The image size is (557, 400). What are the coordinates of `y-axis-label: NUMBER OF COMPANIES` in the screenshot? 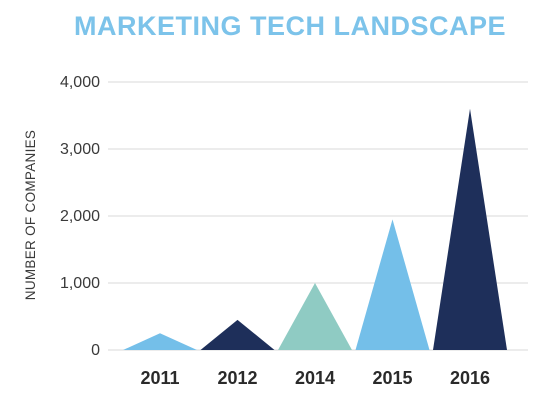 It's located at (30, 215).